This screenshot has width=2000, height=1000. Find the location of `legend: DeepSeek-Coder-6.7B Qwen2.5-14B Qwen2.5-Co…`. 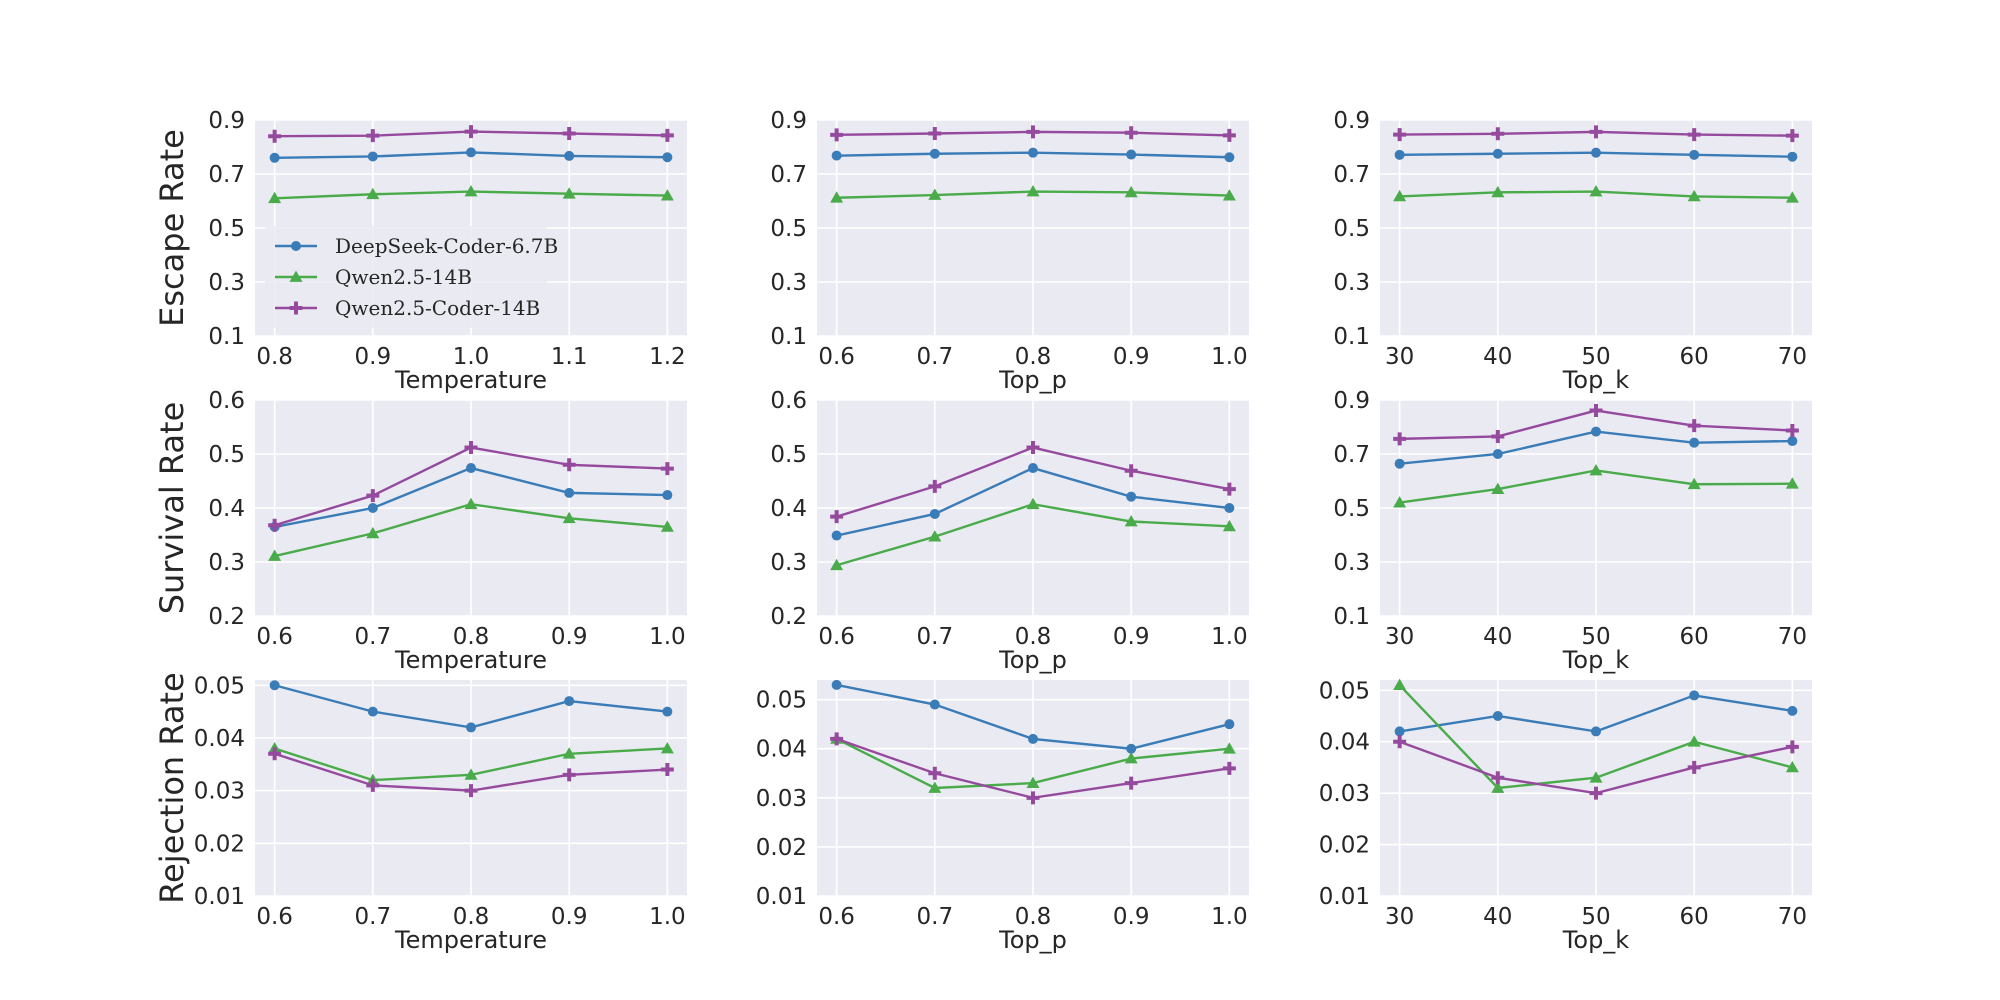

legend: DeepSeek-Coder-6.7B Qwen2.5-14B Qwen2.5-Co… is located at coordinates (411, 277).